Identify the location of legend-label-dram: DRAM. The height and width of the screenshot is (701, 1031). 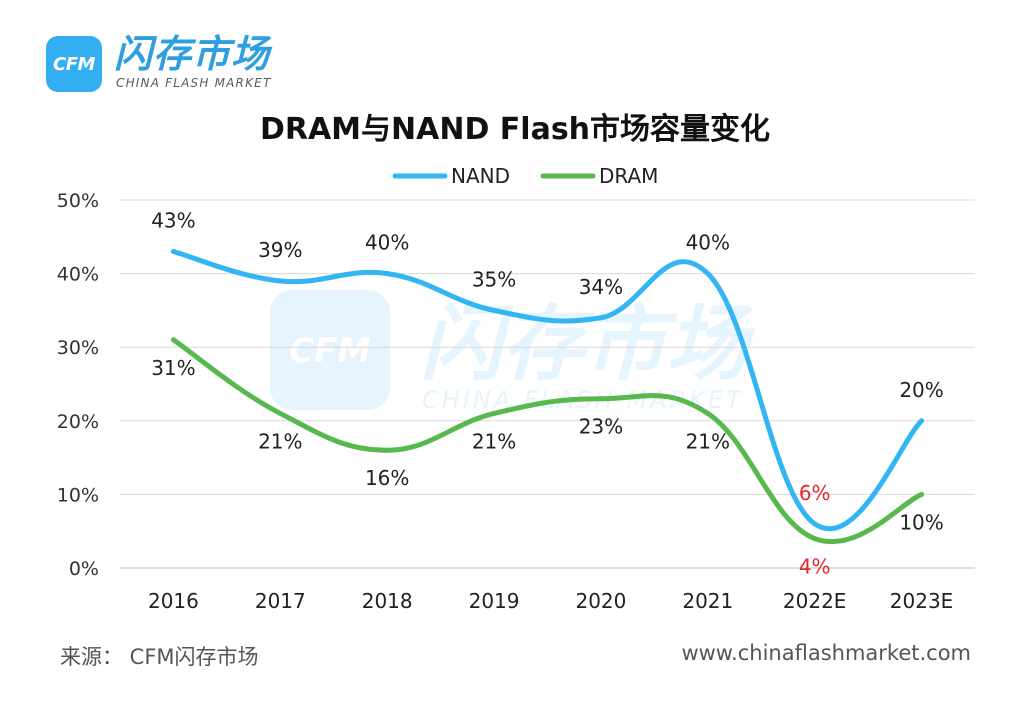
(628, 176).